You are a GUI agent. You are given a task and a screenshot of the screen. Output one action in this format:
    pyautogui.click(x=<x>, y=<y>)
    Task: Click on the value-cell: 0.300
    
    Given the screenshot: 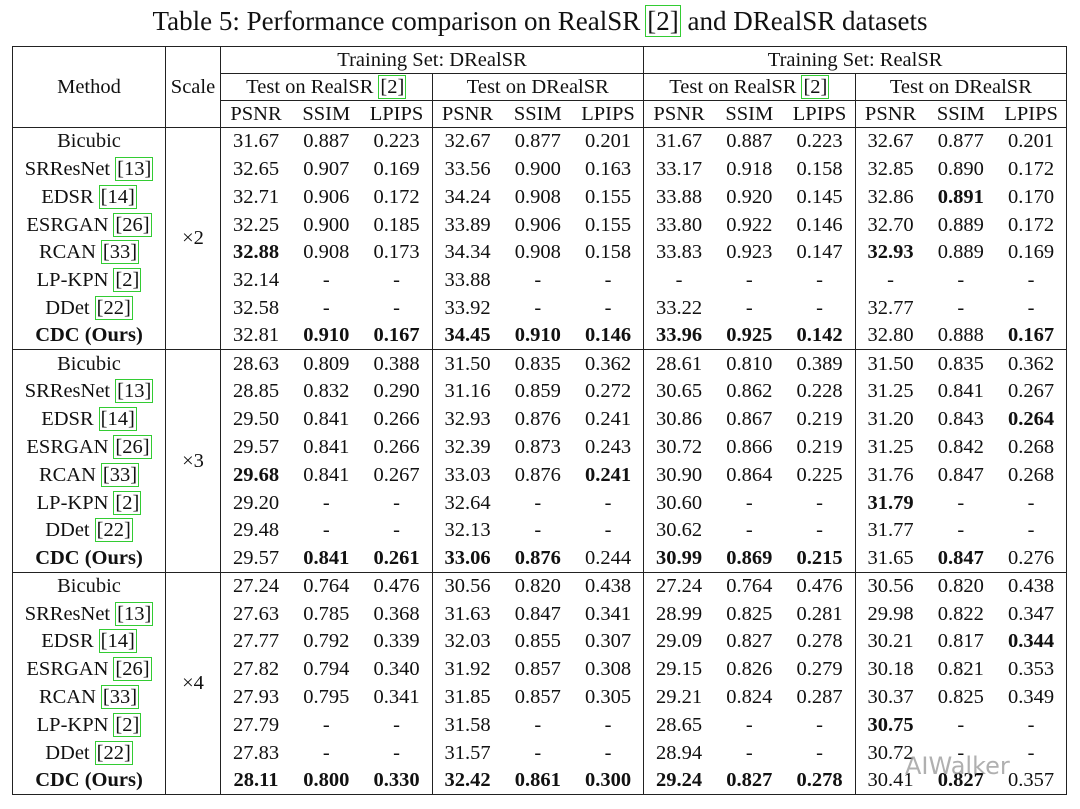 What is the action you would take?
    pyautogui.click(x=608, y=780)
    